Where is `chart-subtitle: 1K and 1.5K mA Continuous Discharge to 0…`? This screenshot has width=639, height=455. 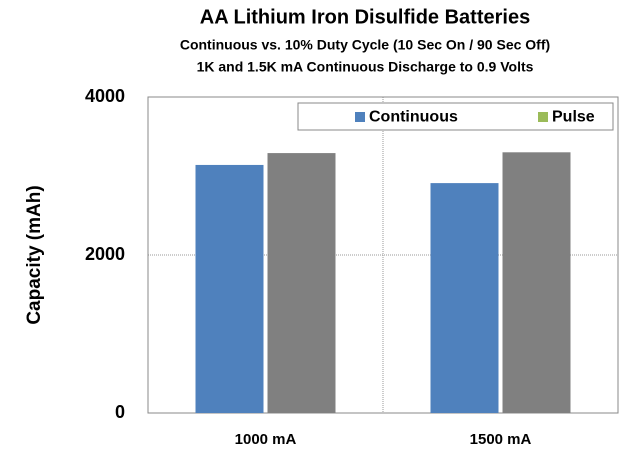 chart-subtitle: 1K and 1.5K mA Continuous Discharge to 0… is located at coordinates (365, 67).